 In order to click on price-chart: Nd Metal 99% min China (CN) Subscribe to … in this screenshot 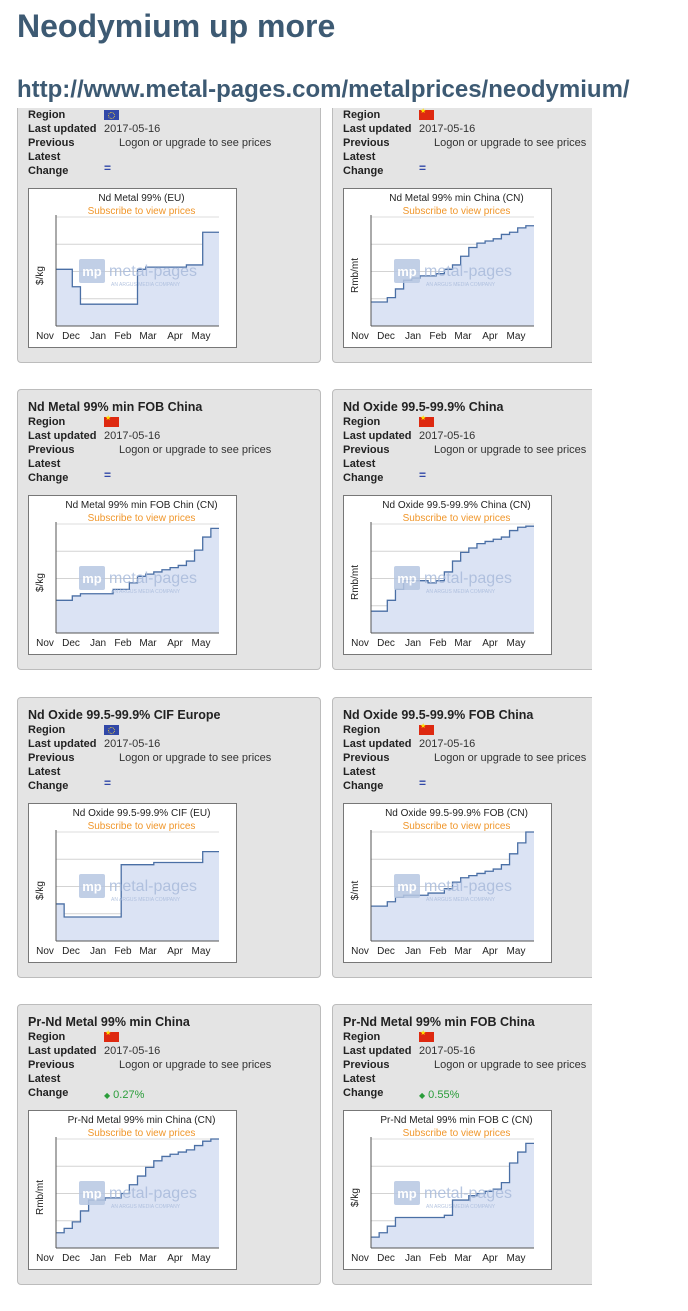, I will do `click(447, 268)`.